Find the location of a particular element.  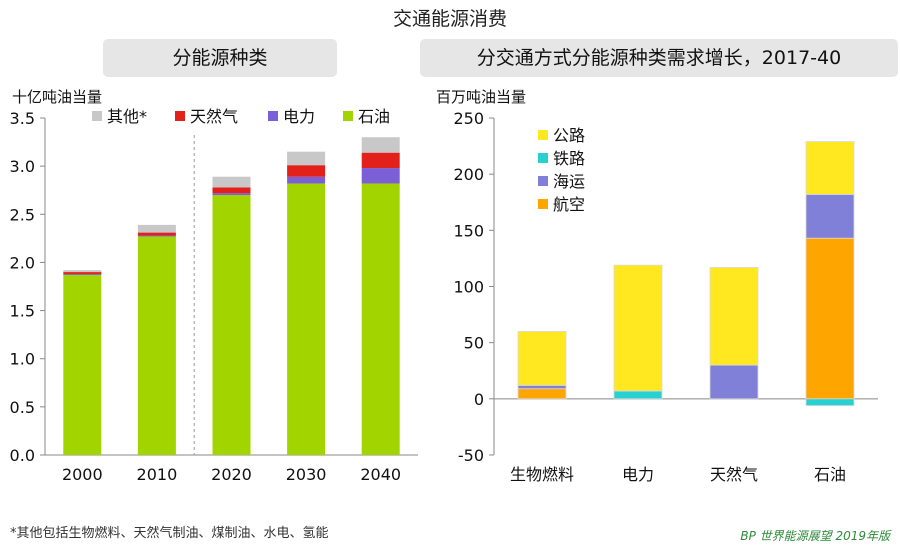

left-y-tick-label: 3.5 is located at coordinates (22, 118).